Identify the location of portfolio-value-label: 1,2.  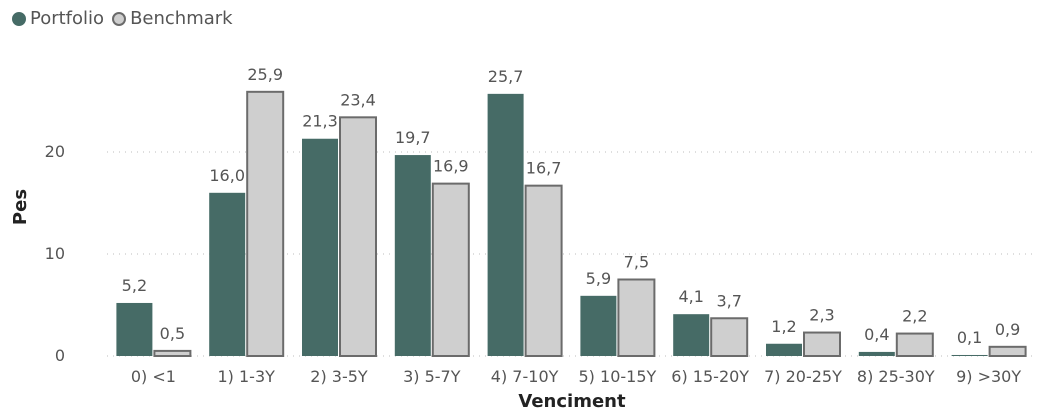
(783, 326).